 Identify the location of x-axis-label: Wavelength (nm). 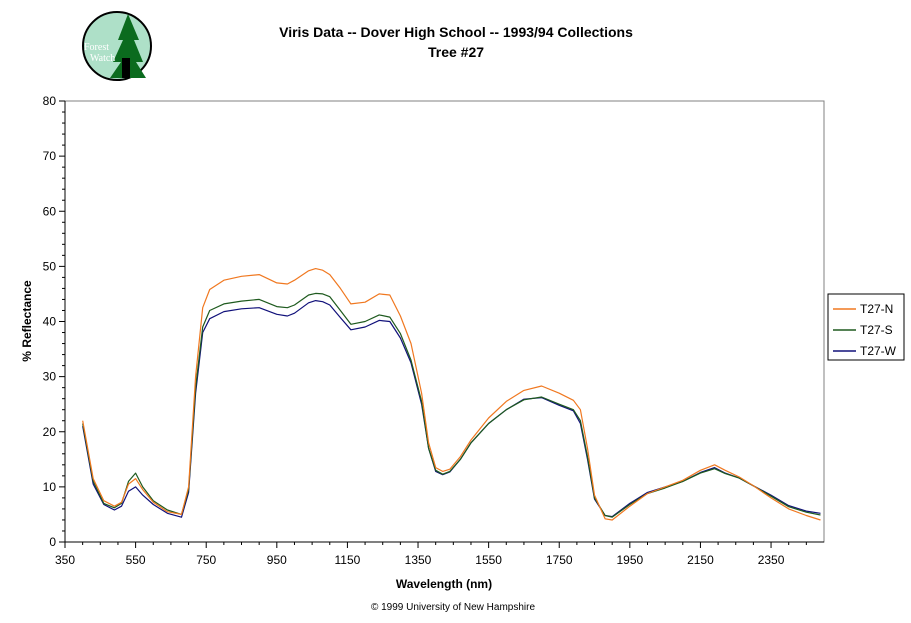
(444, 584).